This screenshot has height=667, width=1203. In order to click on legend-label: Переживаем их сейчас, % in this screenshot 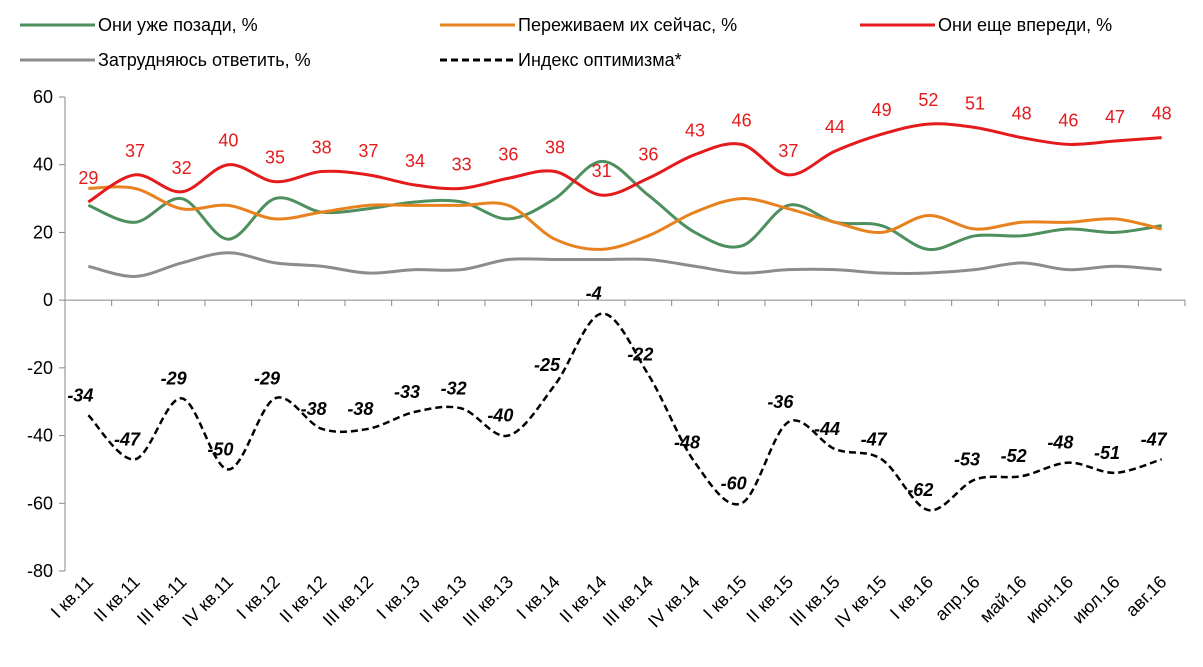, I will do `click(627, 25)`.